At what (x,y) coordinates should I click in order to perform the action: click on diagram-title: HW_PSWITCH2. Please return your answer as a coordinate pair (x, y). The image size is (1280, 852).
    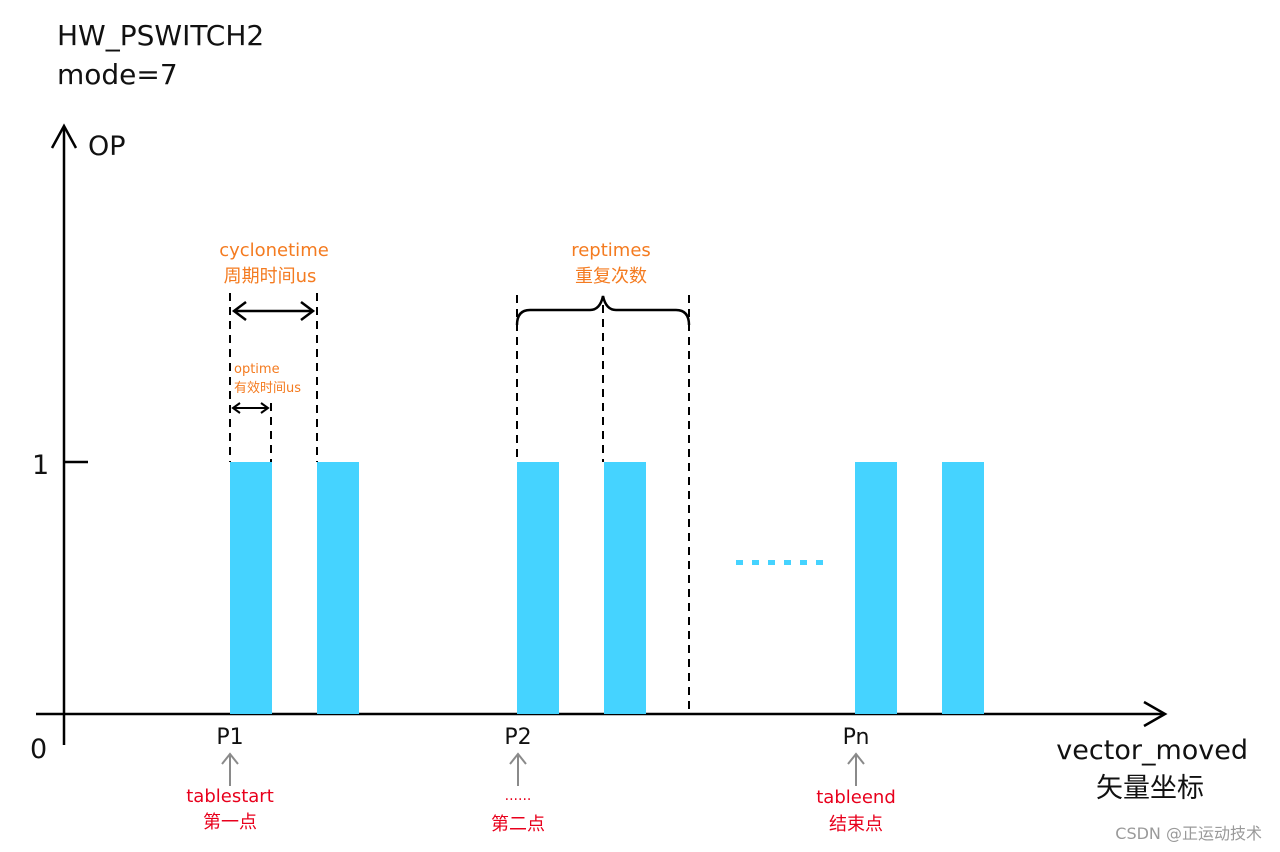
    Looking at the image, I should click on (160, 35).